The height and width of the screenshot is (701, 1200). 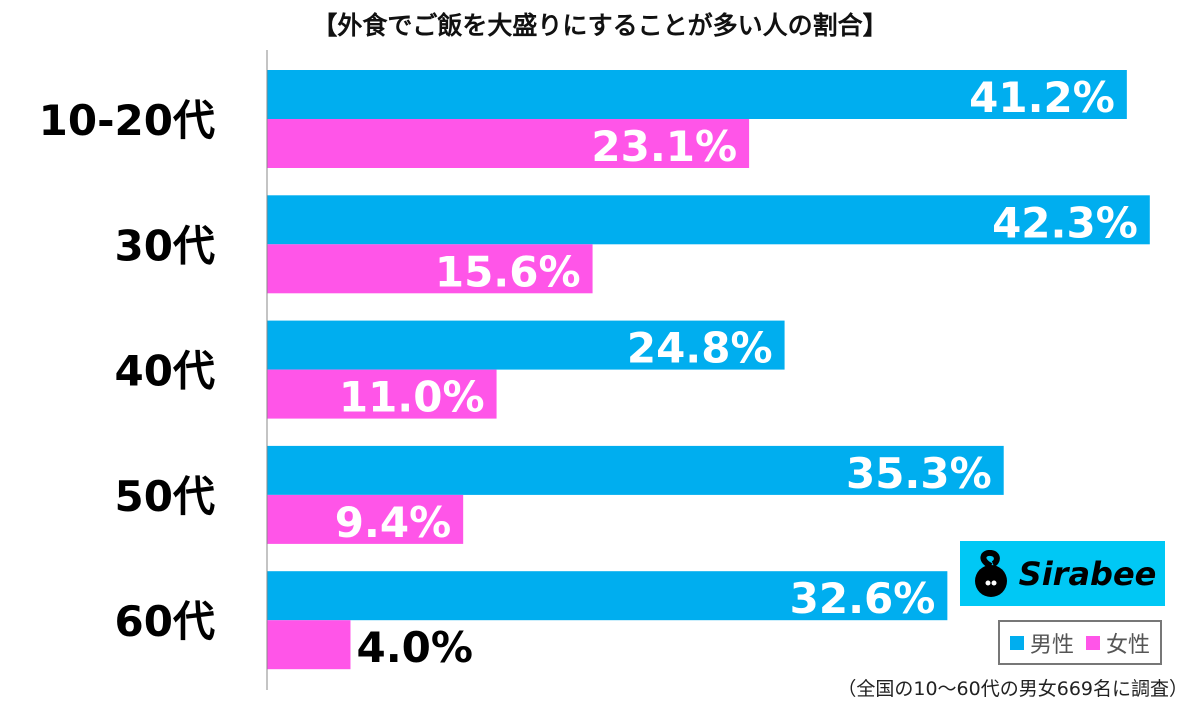 I want to click on category-label: 30代, so click(x=165, y=245).